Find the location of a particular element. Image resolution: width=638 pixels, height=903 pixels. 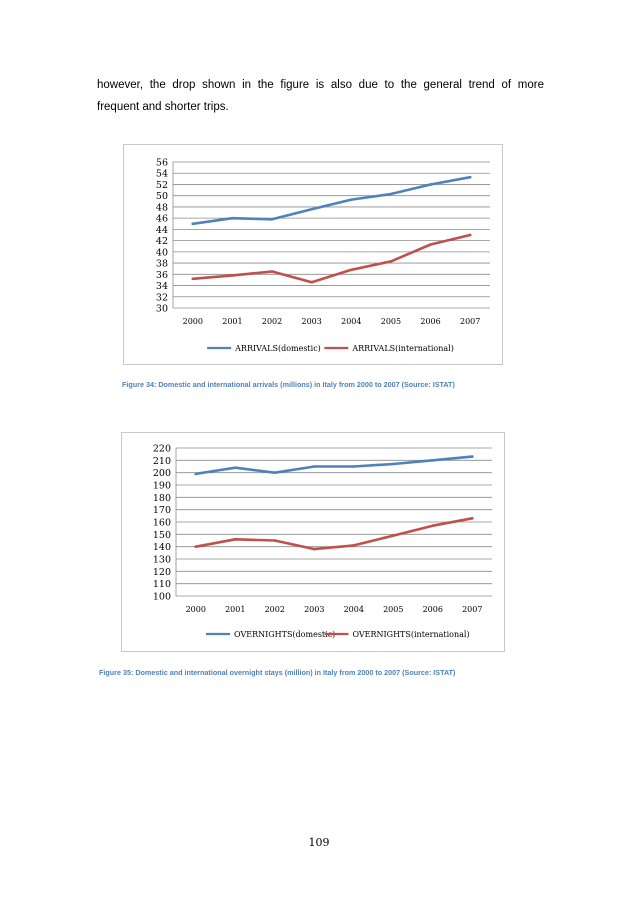

y-tick-label: 54 is located at coordinates (162, 174).